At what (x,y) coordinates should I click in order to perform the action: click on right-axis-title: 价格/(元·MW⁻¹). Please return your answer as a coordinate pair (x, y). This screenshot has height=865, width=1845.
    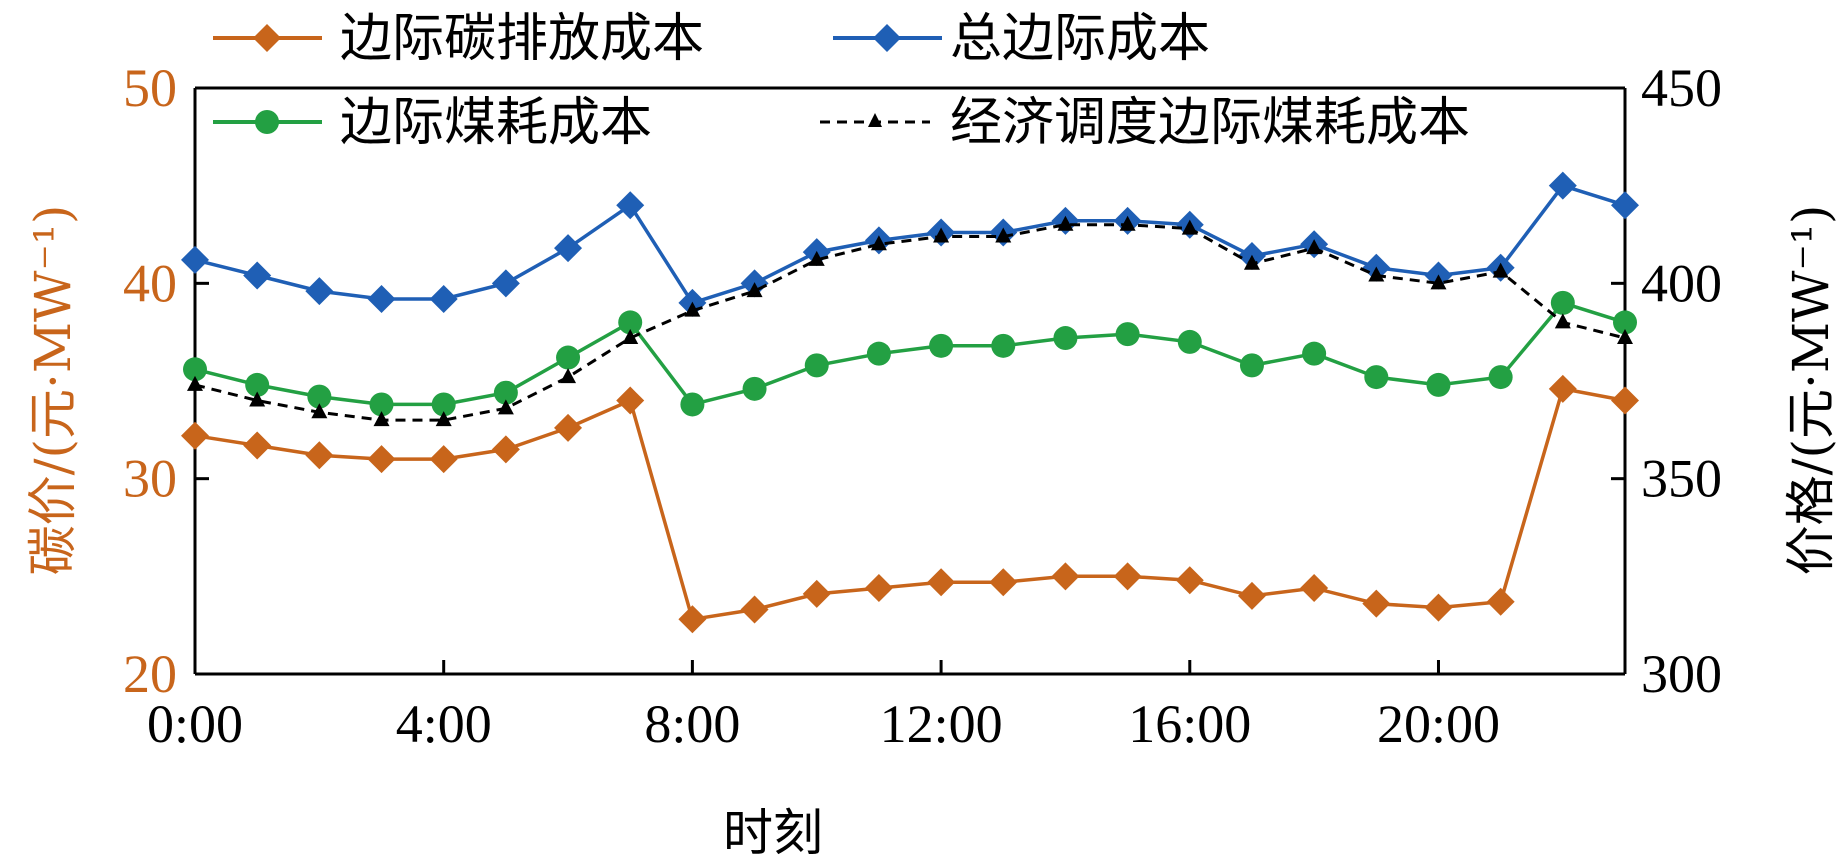
    Looking at the image, I should click on (1811, 390).